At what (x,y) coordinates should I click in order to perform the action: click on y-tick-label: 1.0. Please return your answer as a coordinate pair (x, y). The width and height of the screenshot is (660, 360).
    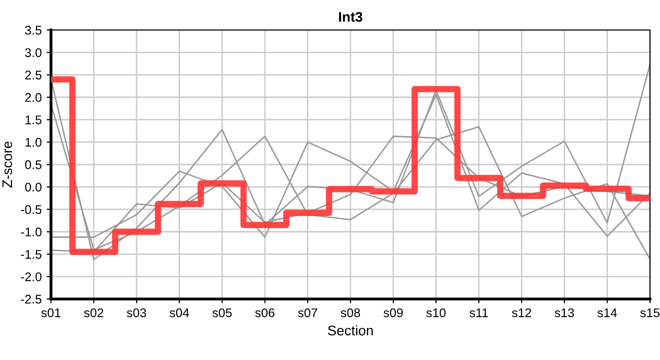
    Looking at the image, I should click on (34, 142).